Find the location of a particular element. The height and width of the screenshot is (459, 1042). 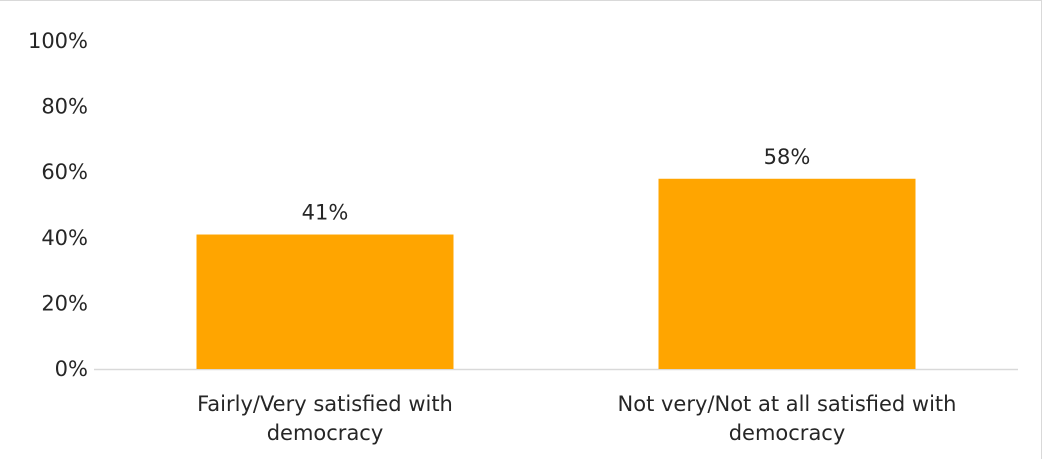

data-labels: 41% 58% is located at coordinates (556, 185).